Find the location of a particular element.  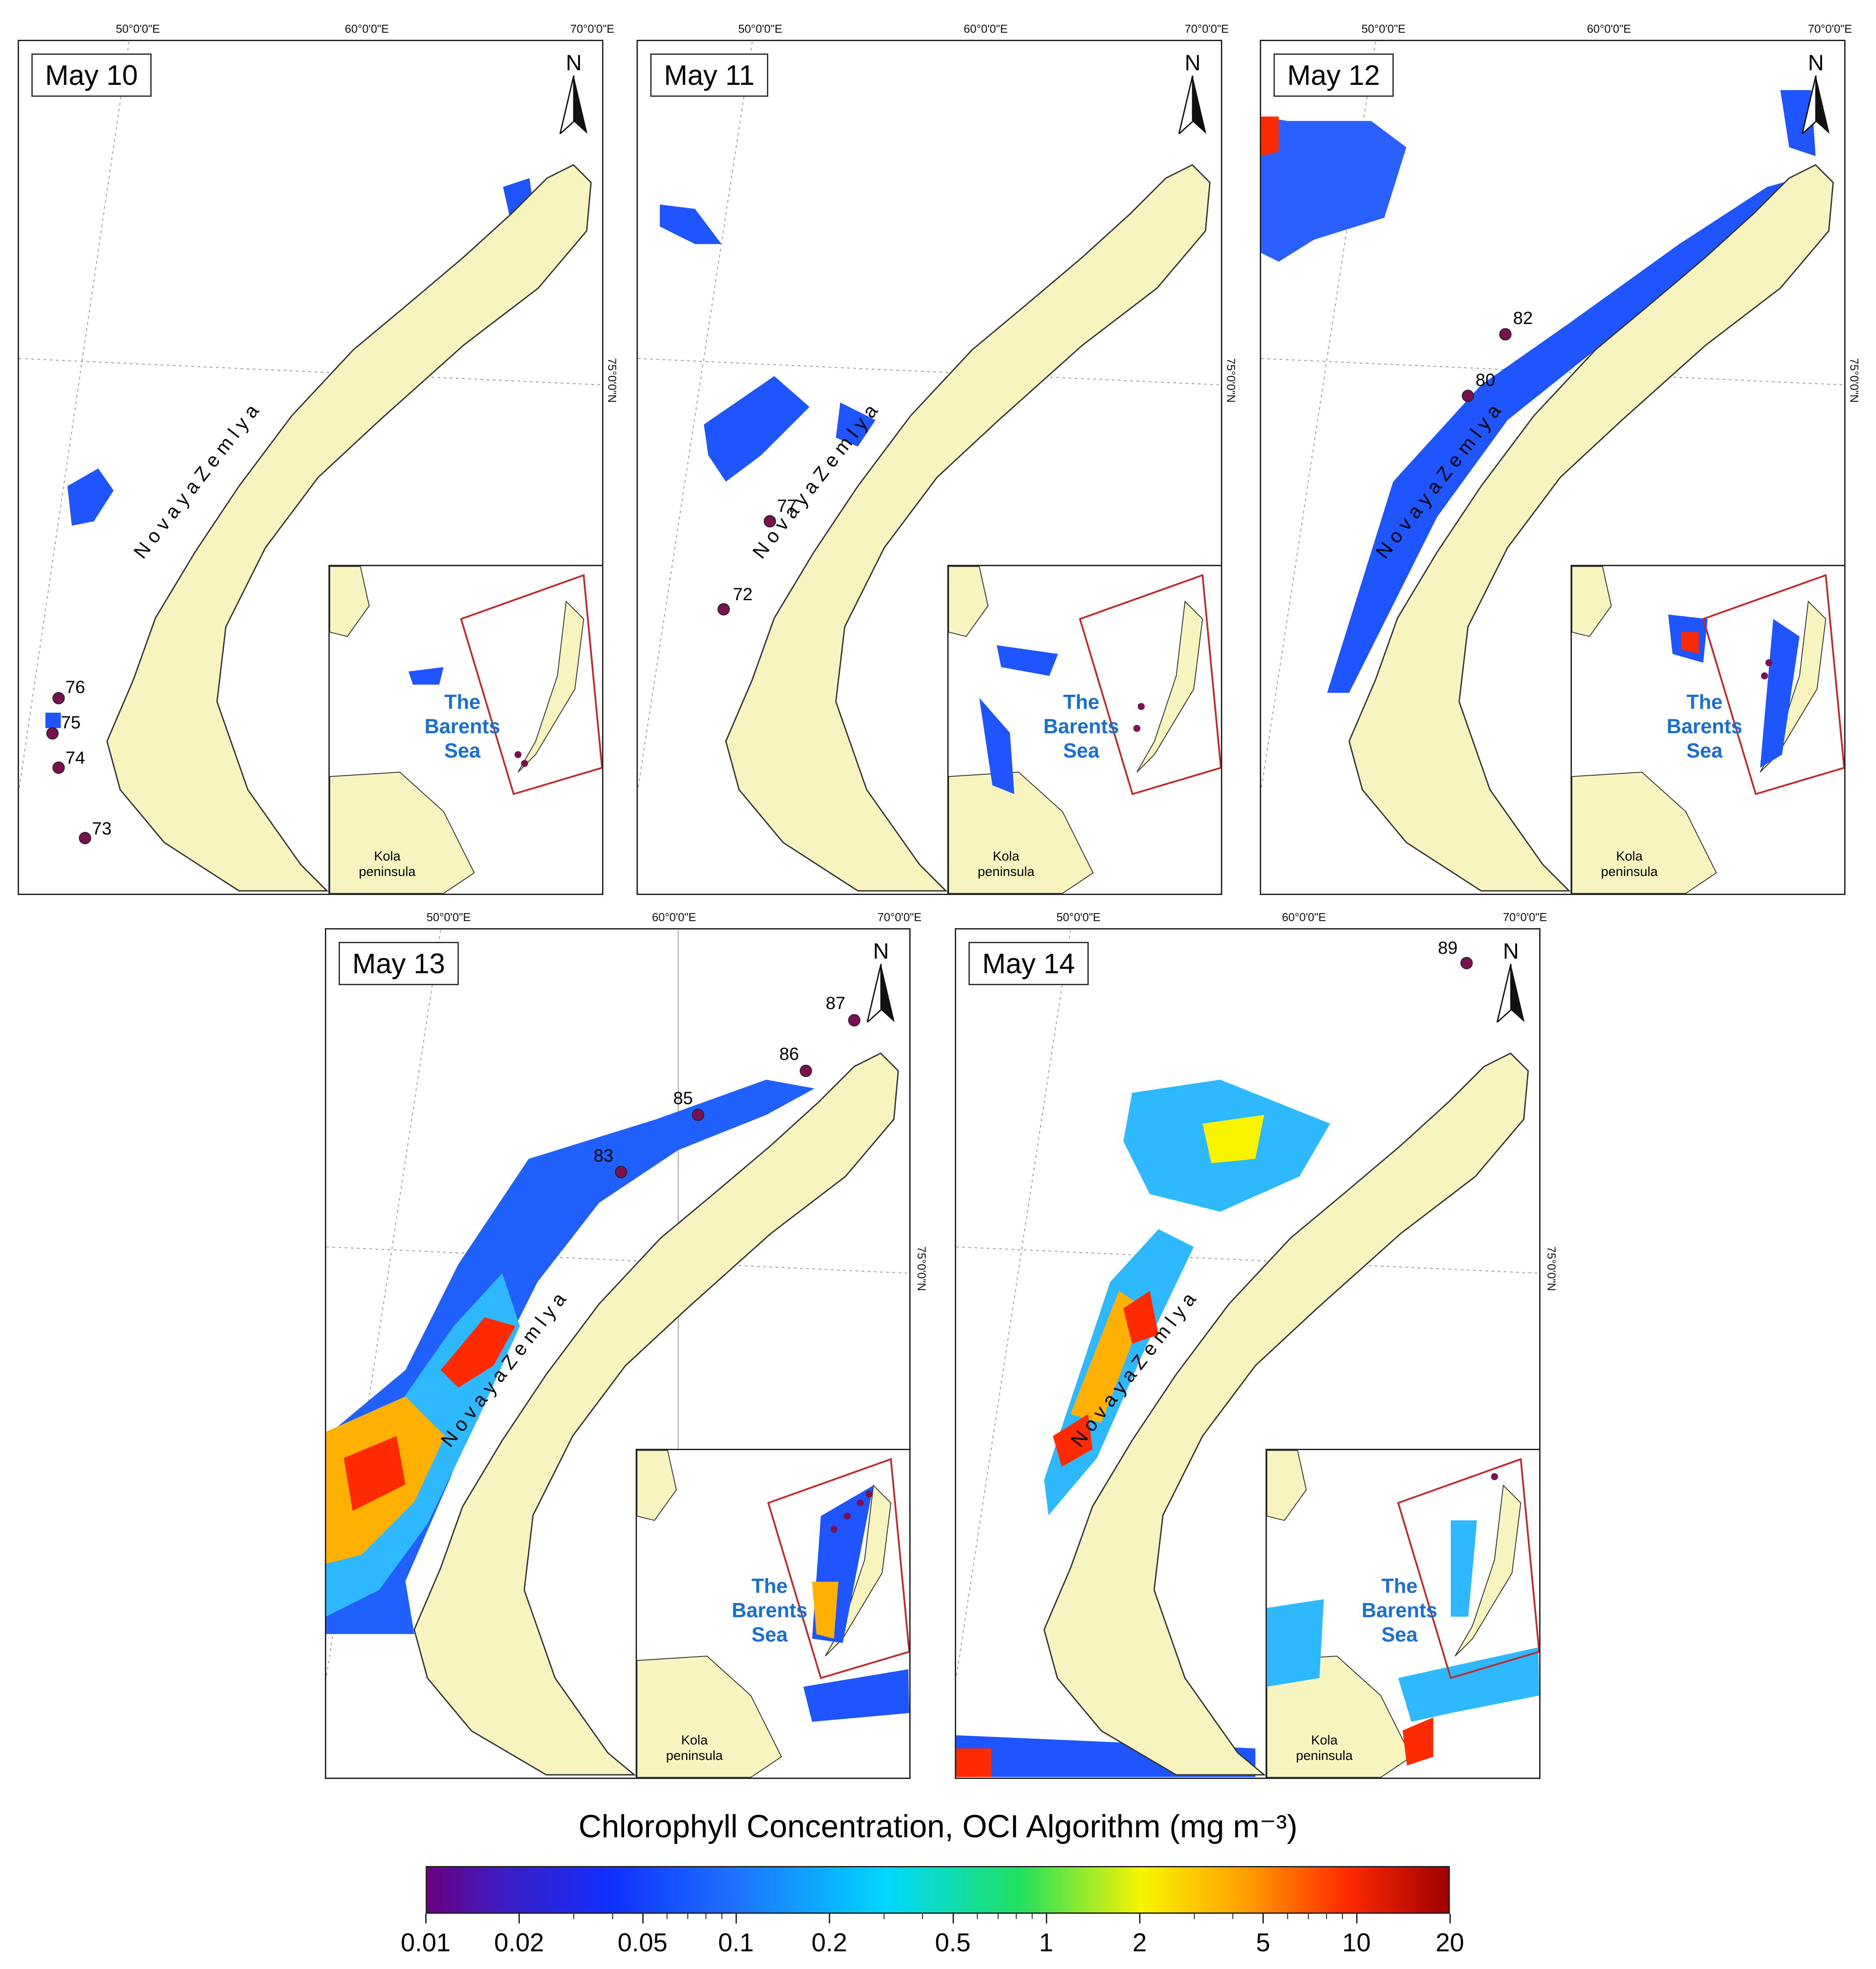

colorbar-tick-label: 0.02 is located at coordinates (519, 1943).